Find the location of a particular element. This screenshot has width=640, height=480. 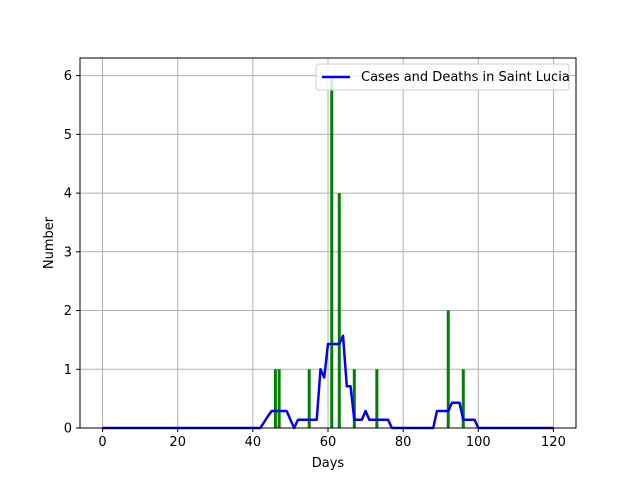

y-tick-label: 5 is located at coordinates (68, 135).